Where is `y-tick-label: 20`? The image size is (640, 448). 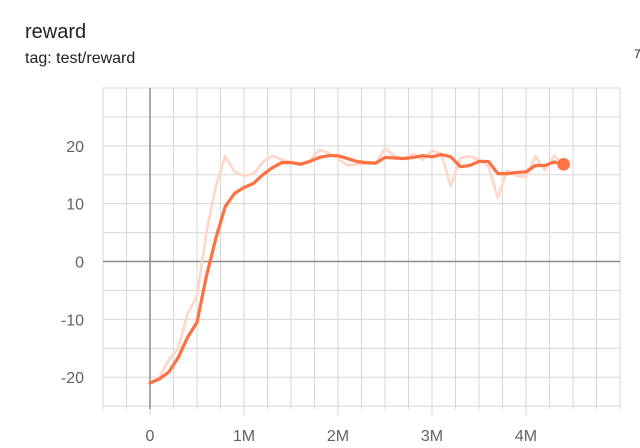
y-tick-label: 20 is located at coordinates (75, 147).